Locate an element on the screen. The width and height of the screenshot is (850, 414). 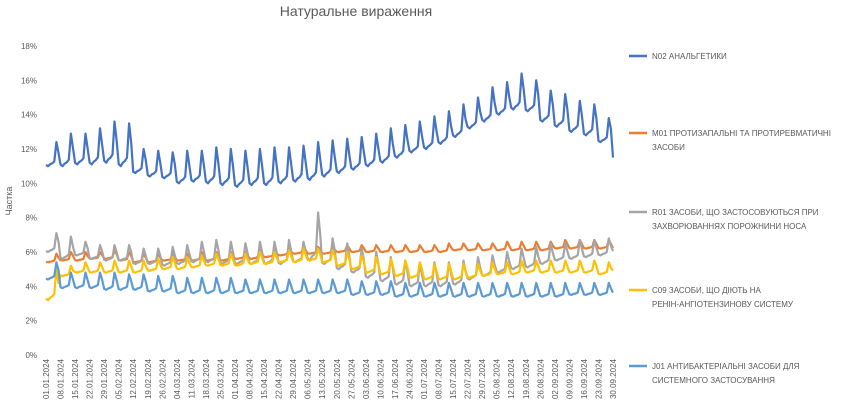
y-tick-label: 4% is located at coordinates (31, 286).